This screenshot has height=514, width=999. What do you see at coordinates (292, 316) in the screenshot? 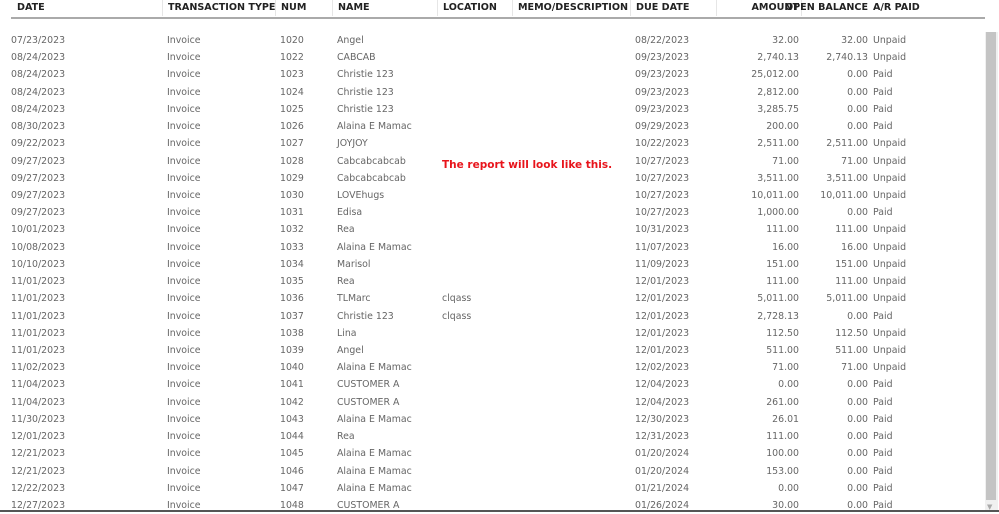
I see `num-cell: 1037` at bounding box center [292, 316].